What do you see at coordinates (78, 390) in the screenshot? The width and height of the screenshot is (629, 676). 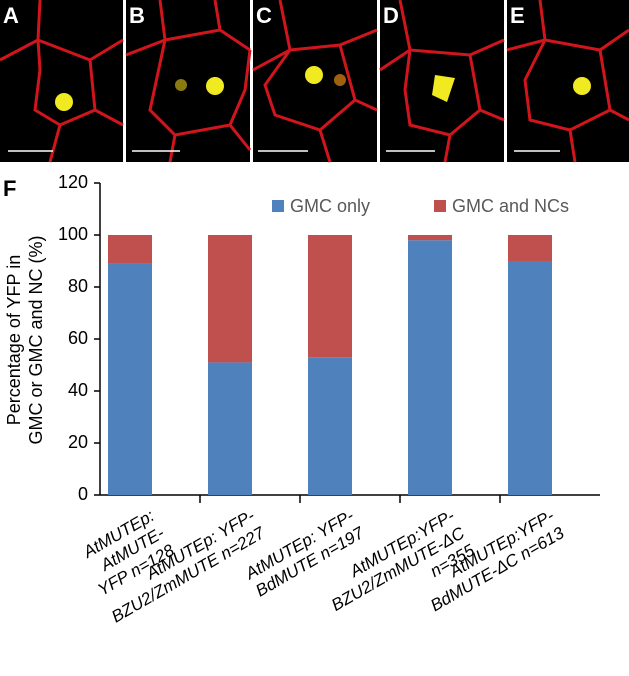 I see `y-tick-label: 40` at bounding box center [78, 390].